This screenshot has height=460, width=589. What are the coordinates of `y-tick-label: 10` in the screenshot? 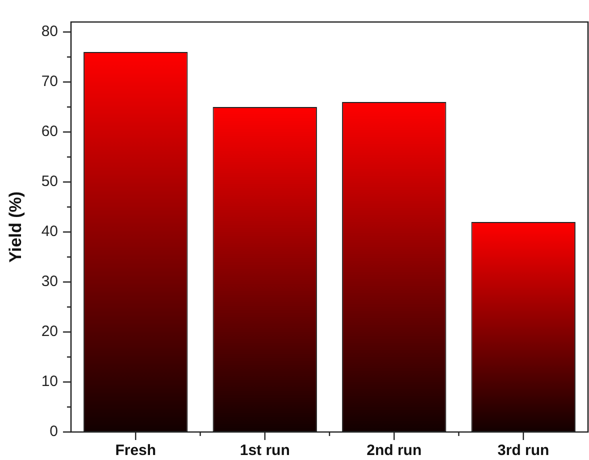 It's located at (49, 381).